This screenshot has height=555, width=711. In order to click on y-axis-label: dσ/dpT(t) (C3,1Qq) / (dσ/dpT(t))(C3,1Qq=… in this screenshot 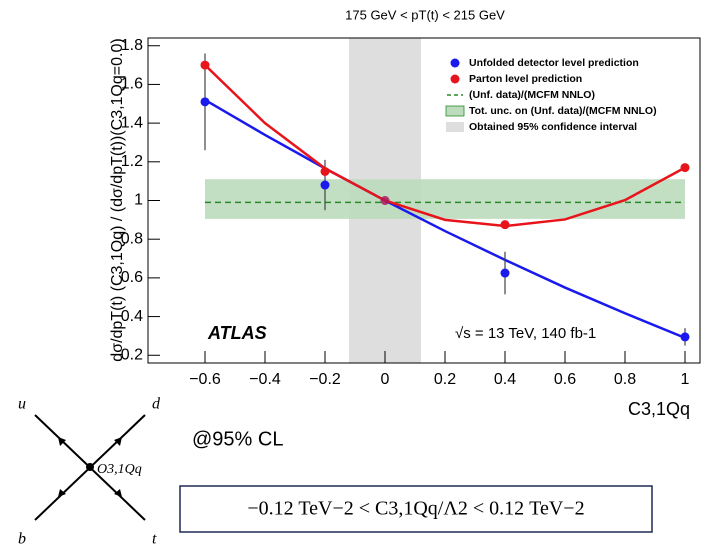, I will do `click(117, 199)`.